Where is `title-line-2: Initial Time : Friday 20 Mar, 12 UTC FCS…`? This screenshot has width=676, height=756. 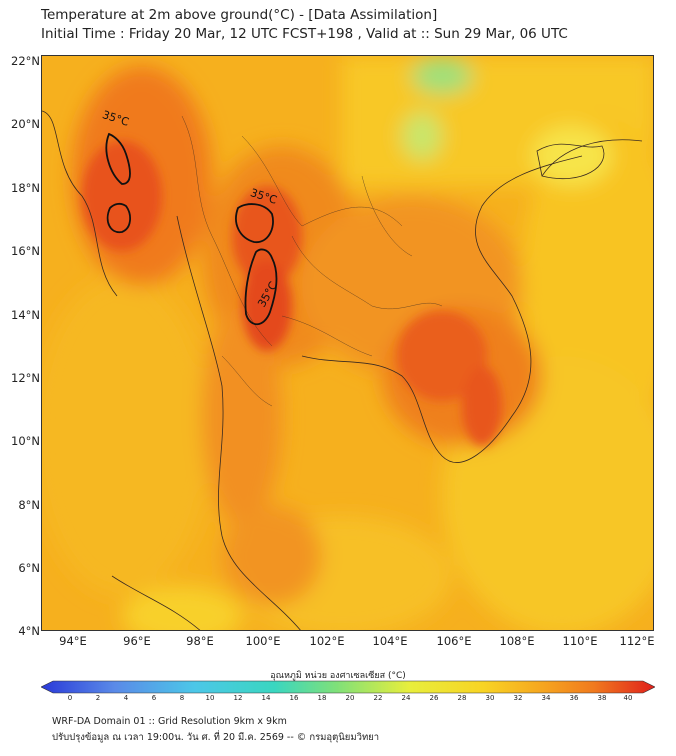
title-line-2: Initial Time : Friday 20 Mar, 12 UTC FCS… is located at coordinates (304, 34).